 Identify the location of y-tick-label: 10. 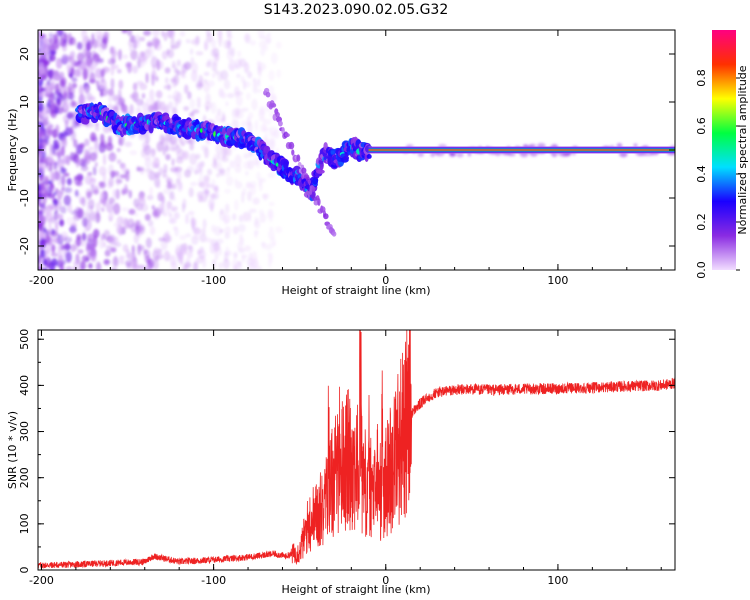
(24, 102).